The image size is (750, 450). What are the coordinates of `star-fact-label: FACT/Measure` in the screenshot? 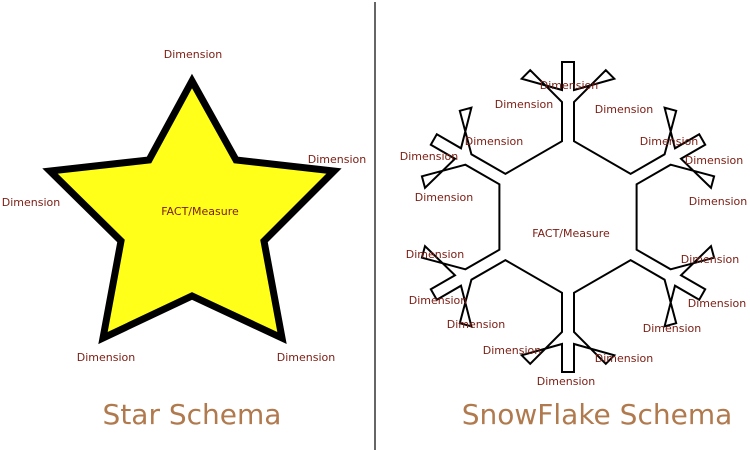 It's located at (200, 211).